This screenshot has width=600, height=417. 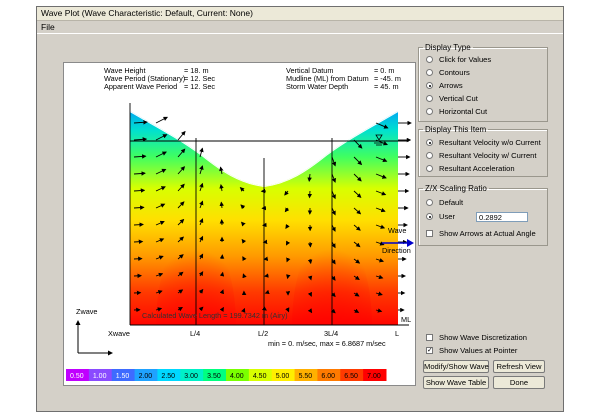 I want to click on checkbox-show-arrows-actual-angle: Show Arrows at Actual Angle, so click(x=481, y=233).